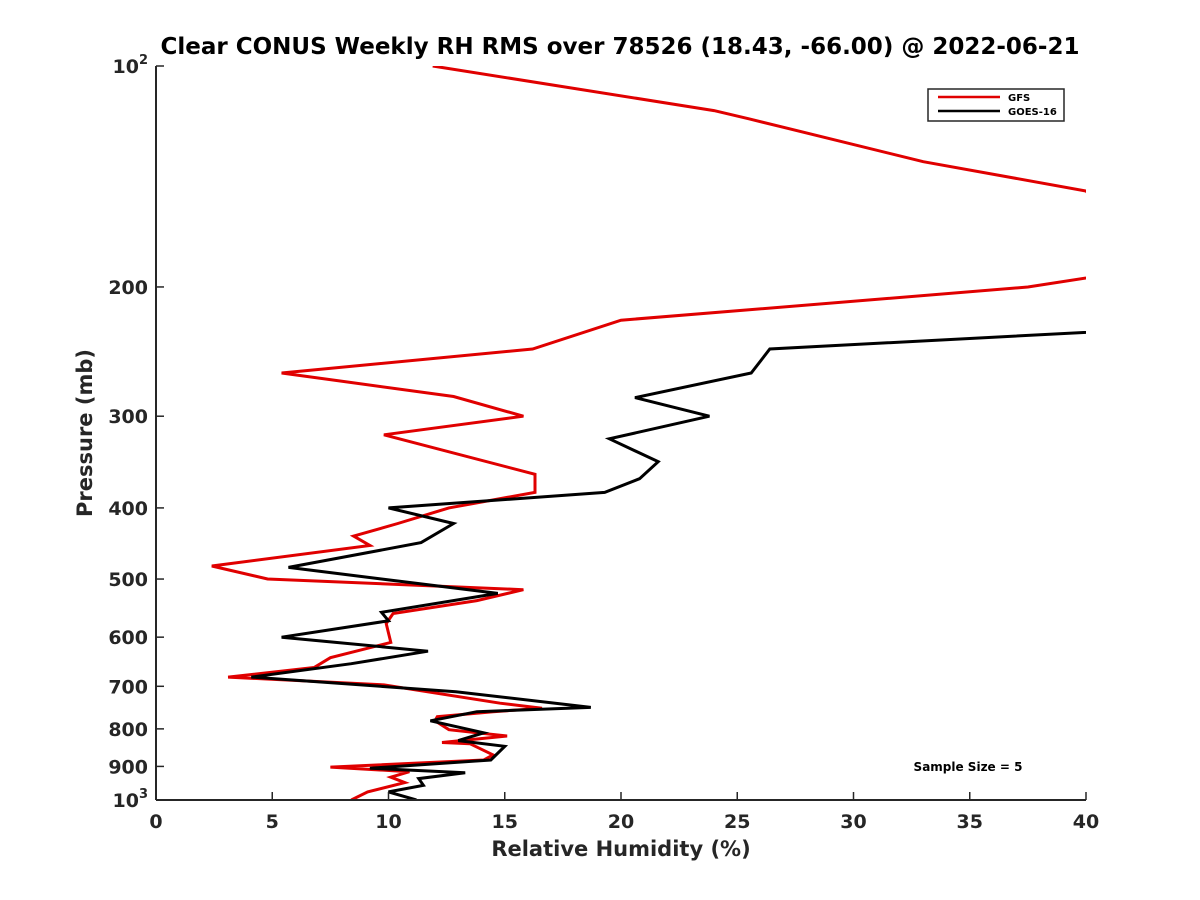  Describe the element at coordinates (131, 799) in the screenshot. I see `y-tick-label: 10³` at that location.